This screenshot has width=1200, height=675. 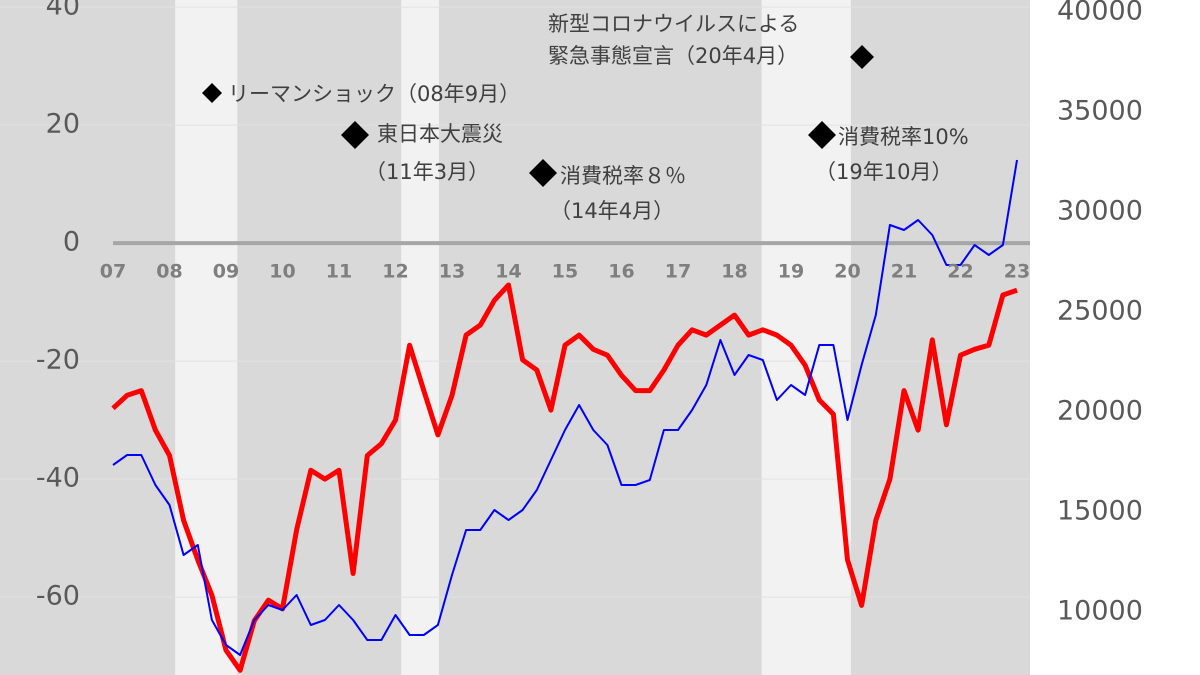 What do you see at coordinates (1100, 311) in the screenshot?
I see `y2-tick-label: 25000` at bounding box center [1100, 311].